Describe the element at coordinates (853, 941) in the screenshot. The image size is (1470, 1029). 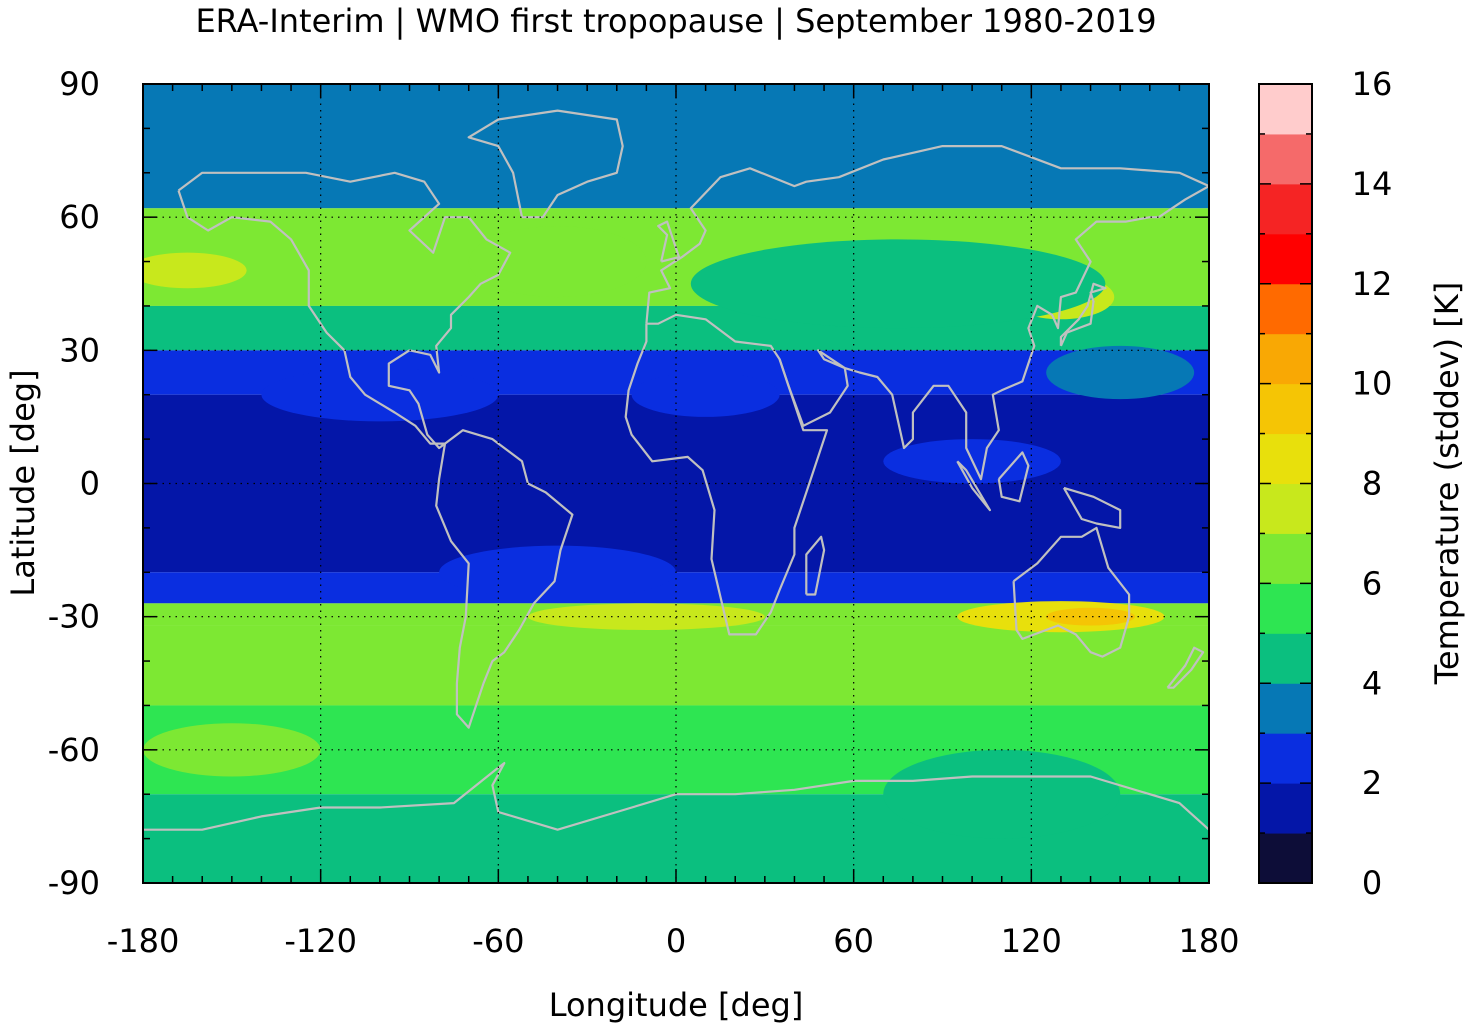
I see `x-tick-label: 60` at that location.